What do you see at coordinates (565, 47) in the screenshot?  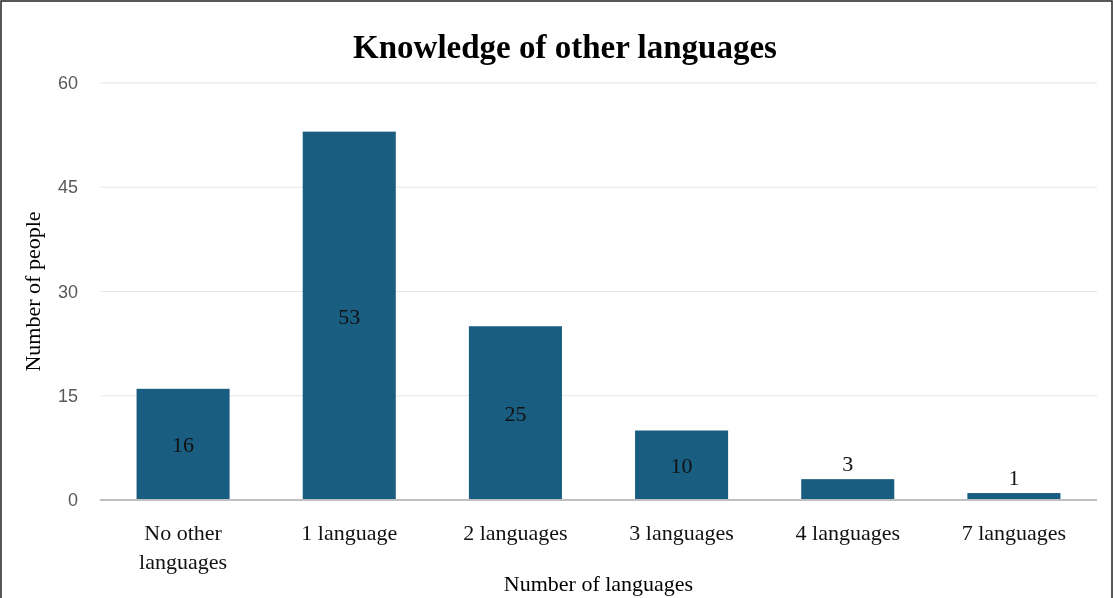 I see `chart-title: Knowledge of other languages` at bounding box center [565, 47].